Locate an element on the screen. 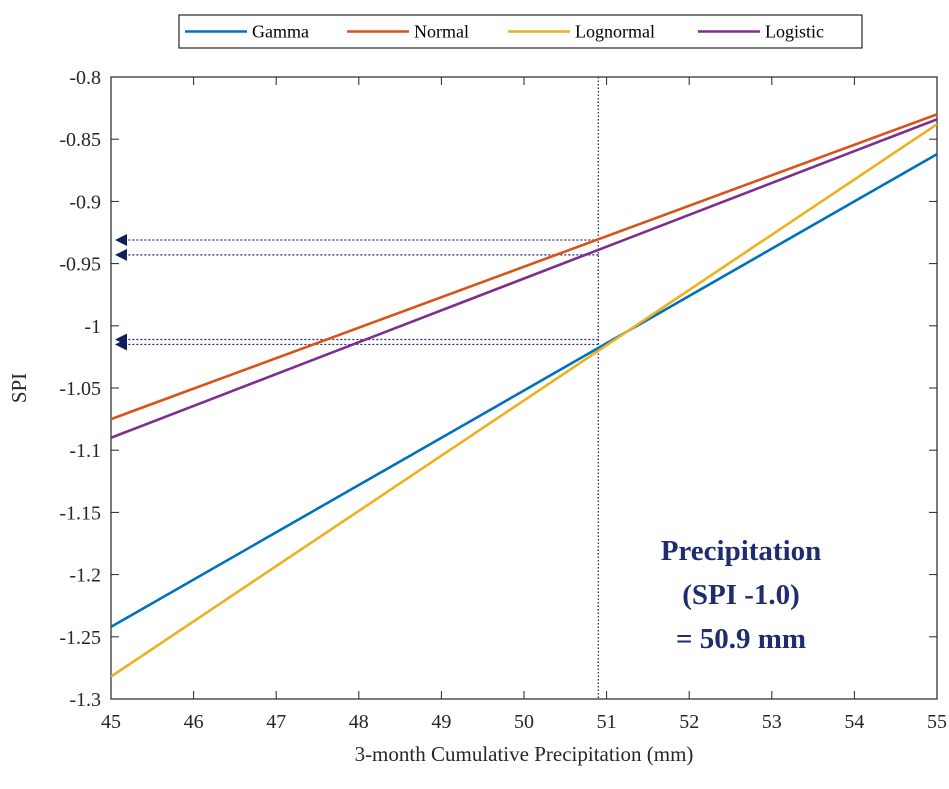  legend-label-lognormal: Lognormal is located at coordinates (615, 32).